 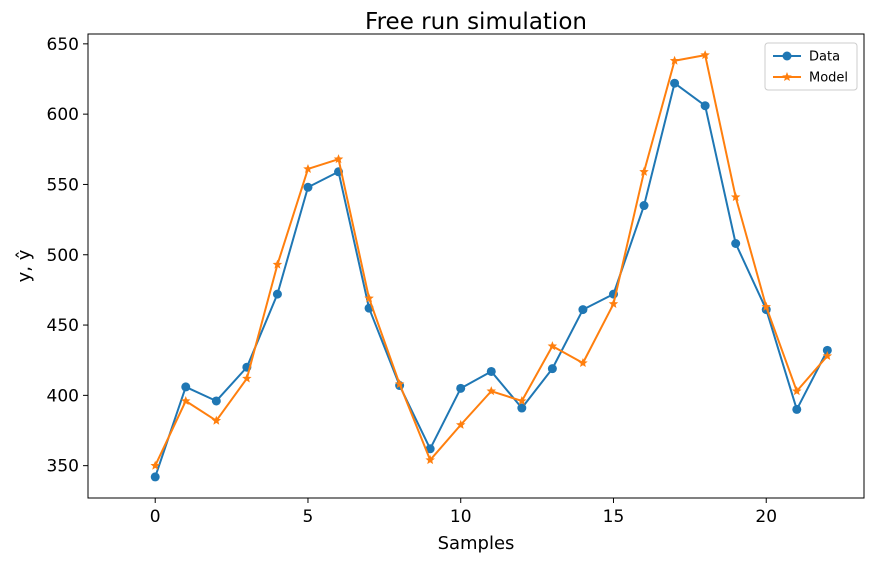 I want to click on x-tick-label: 20, so click(x=766, y=517).